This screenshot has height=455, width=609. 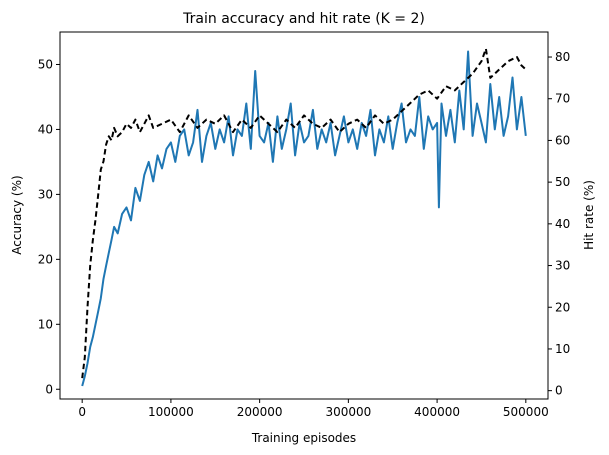 What do you see at coordinates (562, 266) in the screenshot?
I see `y-right-tick-label: 30` at bounding box center [562, 266].